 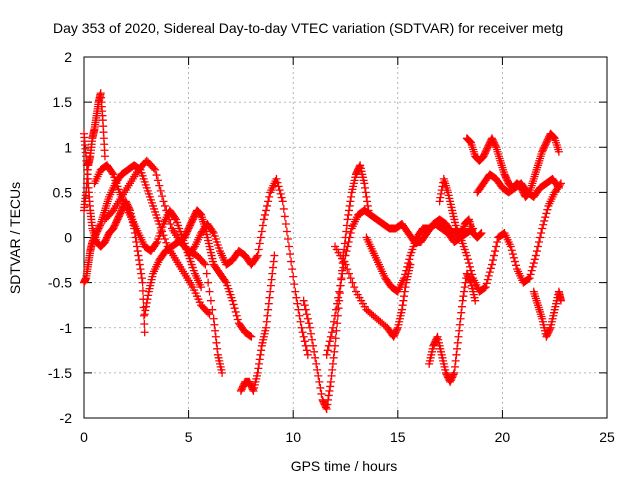 What do you see at coordinates (63, 102) in the screenshot?
I see `y-tick-label: 1.5` at bounding box center [63, 102].